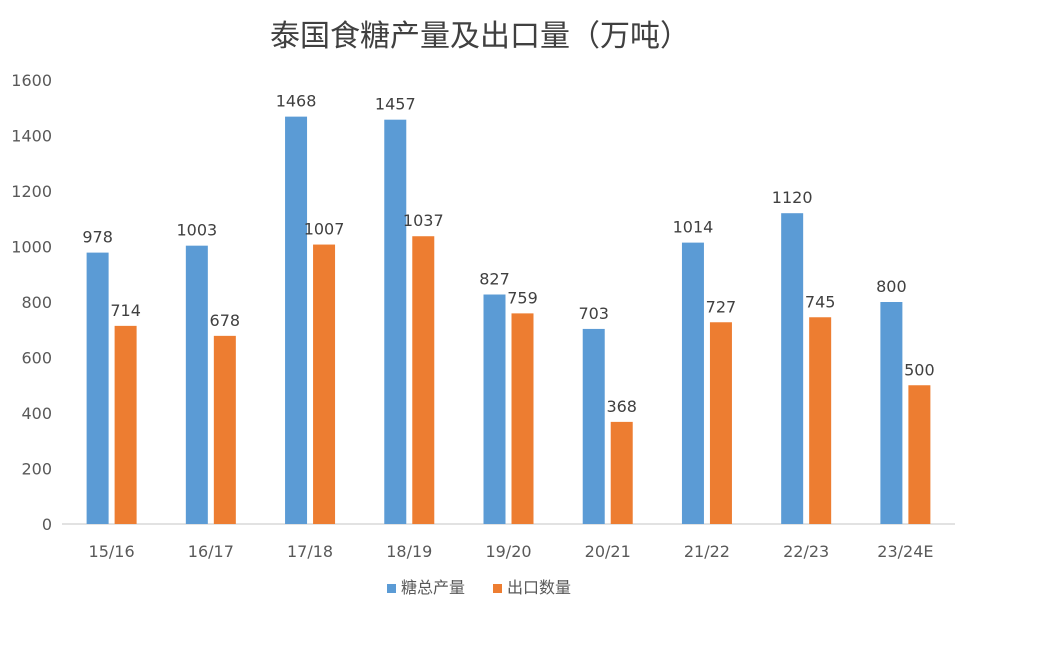  What do you see at coordinates (97, 237) in the screenshot?
I see `data-label: 978` at bounding box center [97, 237].